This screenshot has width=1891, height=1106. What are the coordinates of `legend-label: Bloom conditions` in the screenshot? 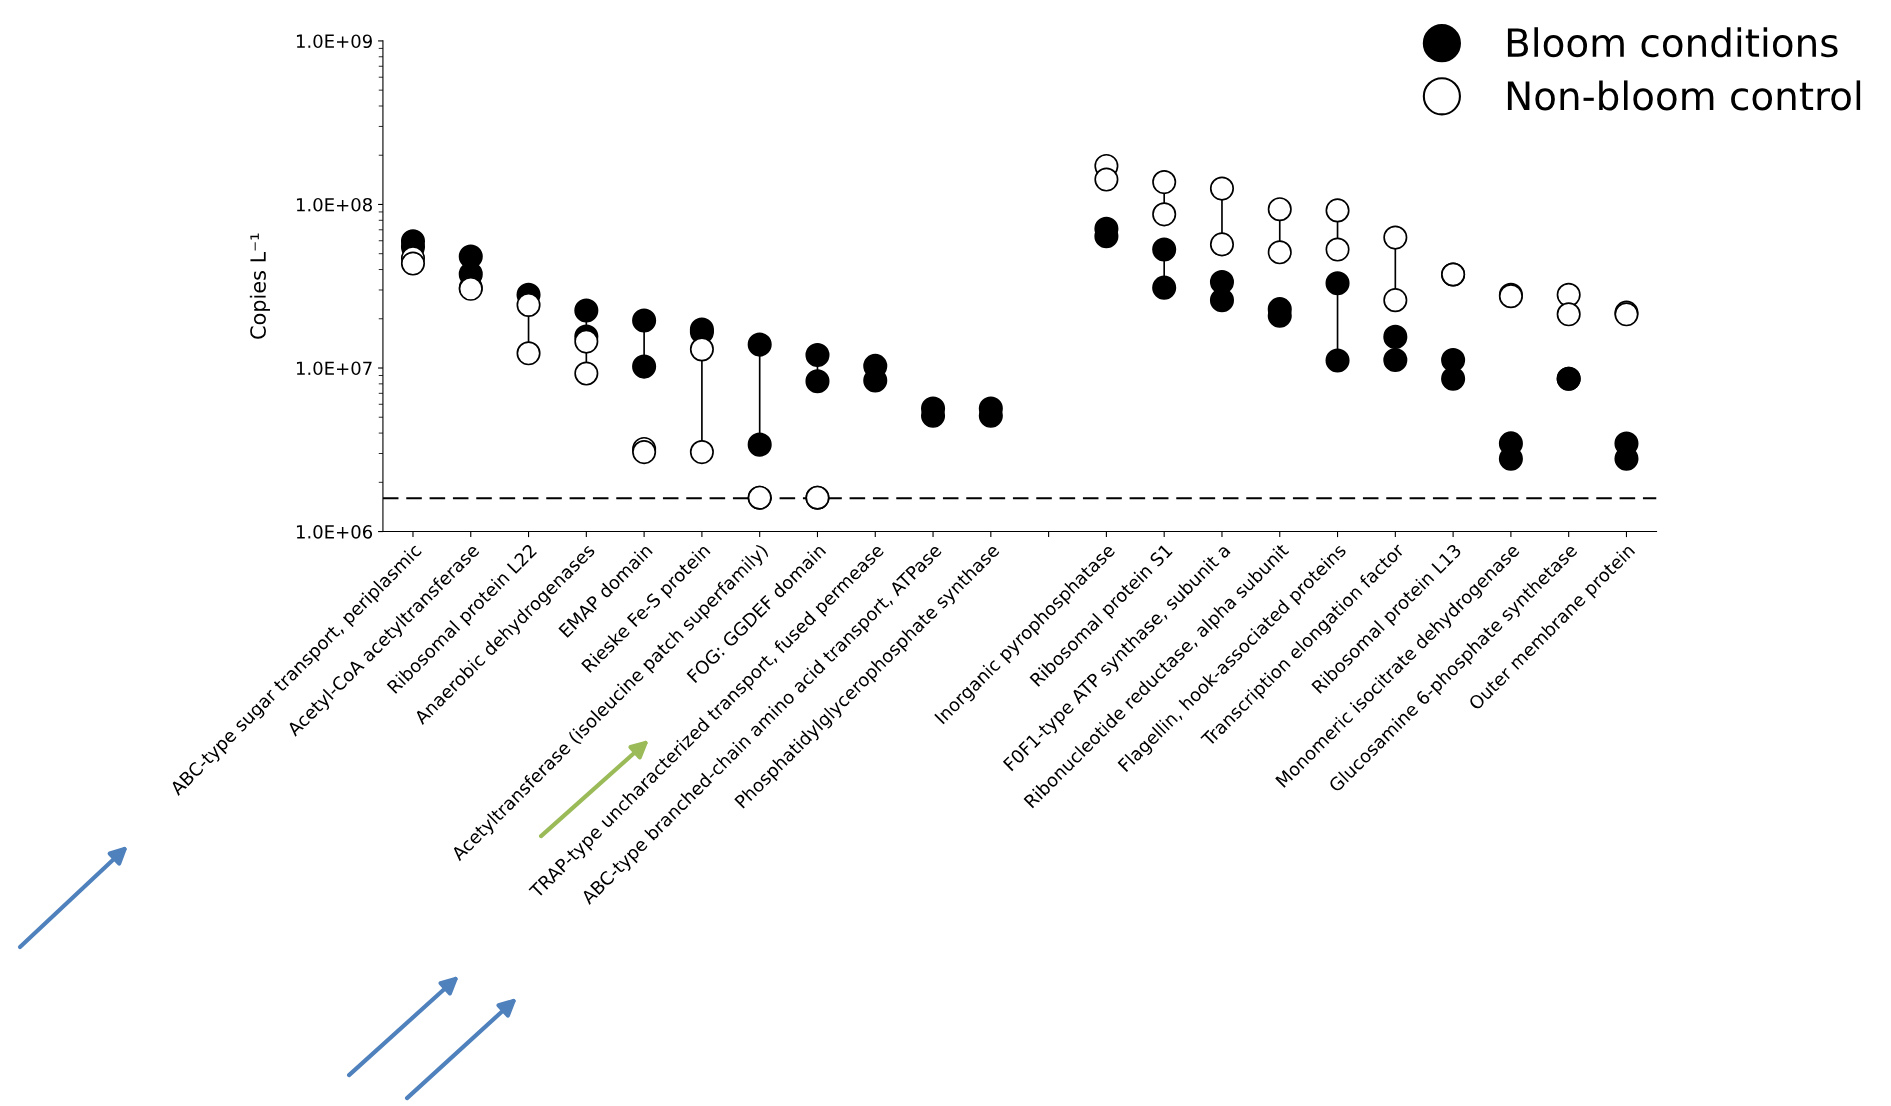 It's located at (1672, 42).